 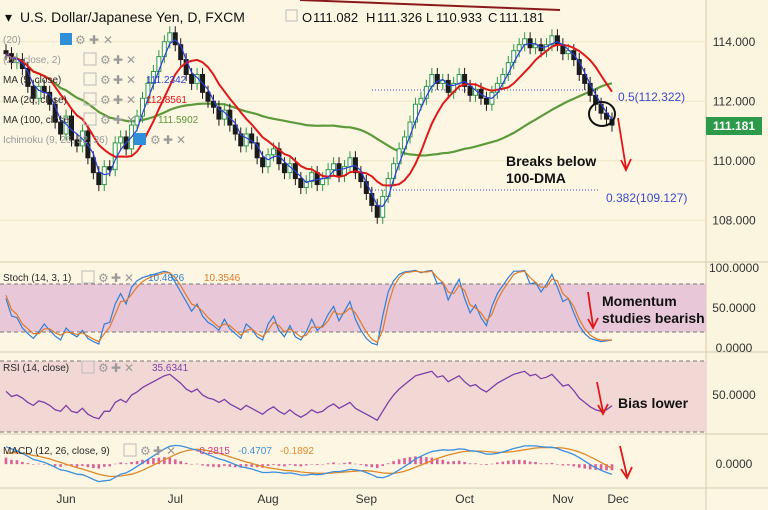 I want to click on annotation-100dma: 100-DMA, so click(x=536, y=178).